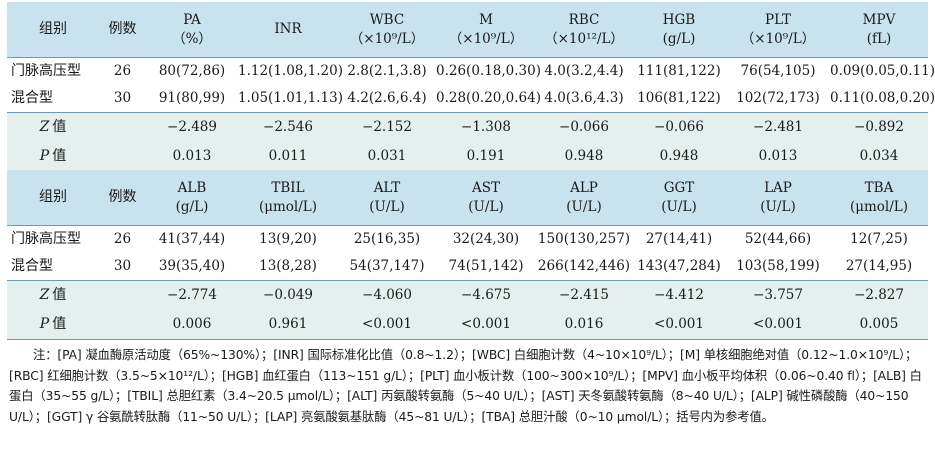 This screenshot has height=450, width=935. Describe the element at coordinates (679, 98) in the screenshot. I see `table-cell: 106(81,122)` at that location.